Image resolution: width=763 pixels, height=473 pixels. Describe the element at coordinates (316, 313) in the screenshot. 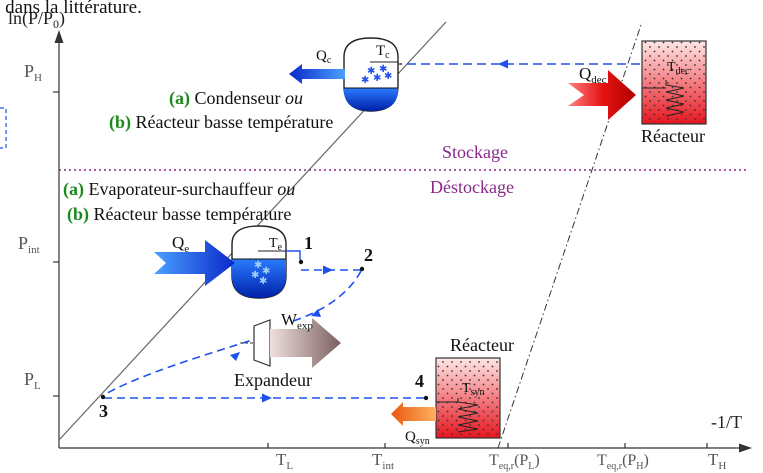

I see `flow-arrow-2-exp` at that location.